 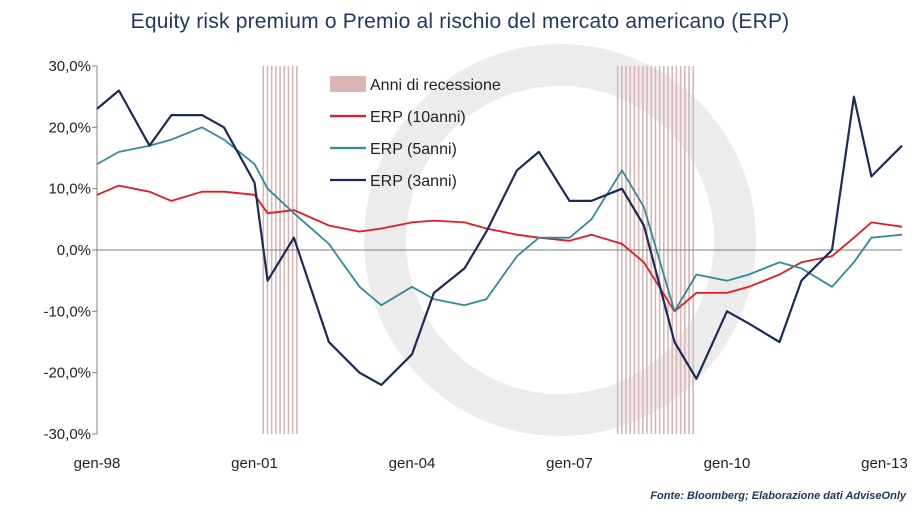 What do you see at coordinates (69, 189) in the screenshot?
I see `y-tick-label: 10,0%` at bounding box center [69, 189].